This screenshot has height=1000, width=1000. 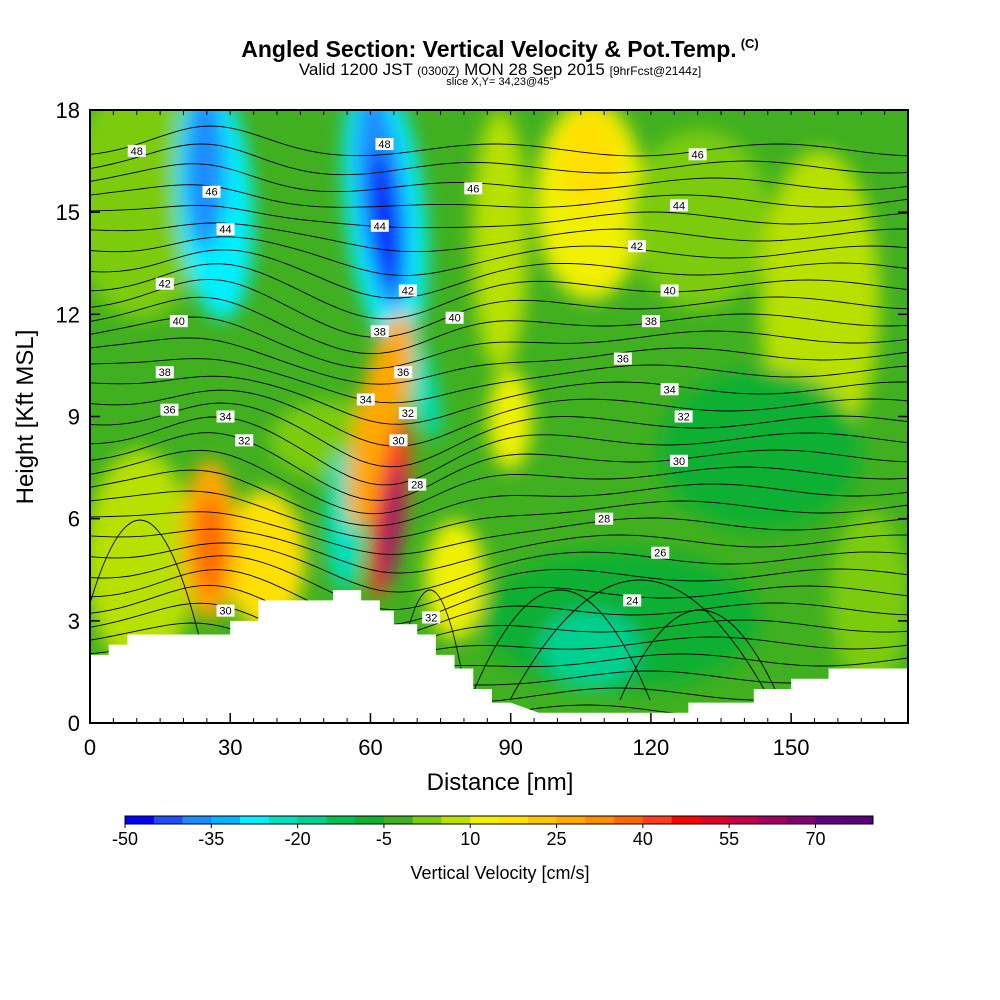 I want to click on y-tick-label: 6, so click(x=74, y=519).